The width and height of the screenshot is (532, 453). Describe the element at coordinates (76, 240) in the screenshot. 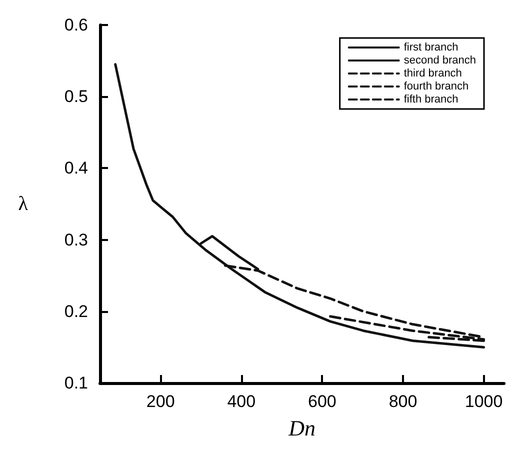

I see `y-tick-label: 0.3` at that location.